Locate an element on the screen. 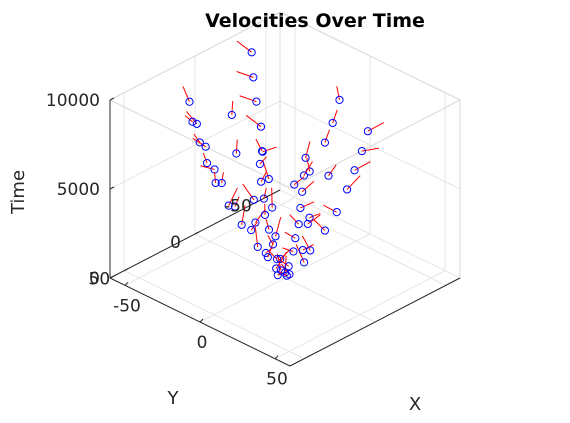 The width and height of the screenshot is (570, 423). x-axis-label: X is located at coordinates (415, 404).